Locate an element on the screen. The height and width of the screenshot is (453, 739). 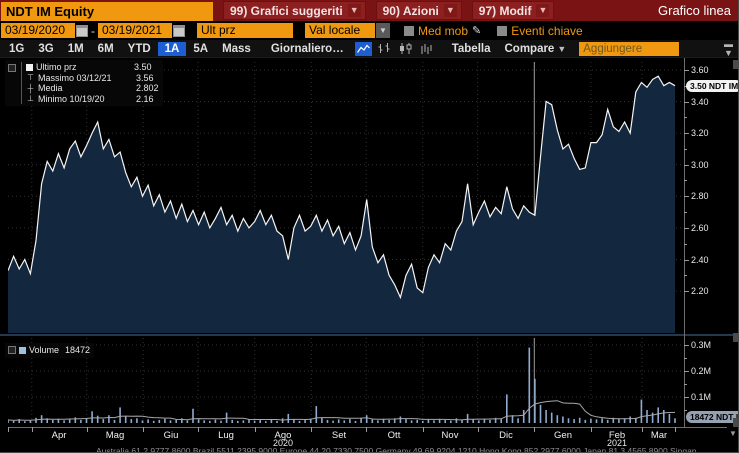
key-events-toggle: Eventi chiave is located at coordinates (540, 30).